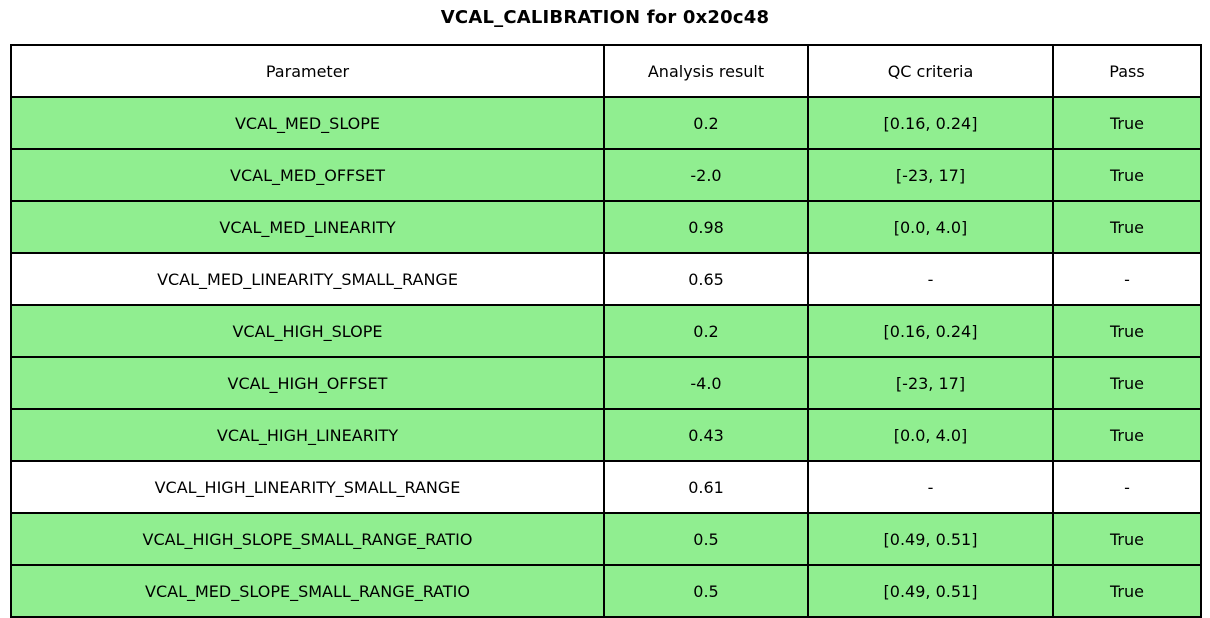  I want to click on cell-parameter: VCAL_HIGH_LINEARITY, so click(307, 435).